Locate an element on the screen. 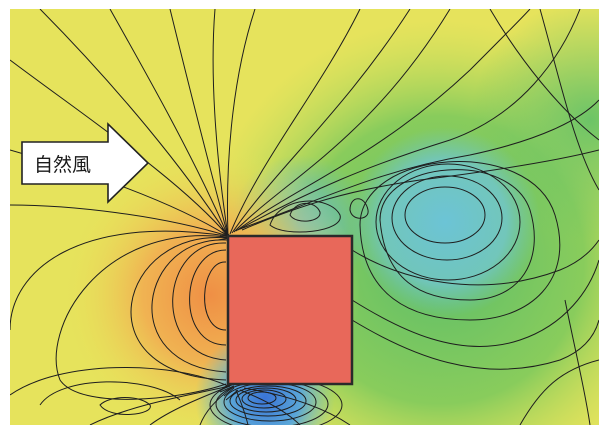 The height and width of the screenshot is (434, 609). building is located at coordinates (290, 310).